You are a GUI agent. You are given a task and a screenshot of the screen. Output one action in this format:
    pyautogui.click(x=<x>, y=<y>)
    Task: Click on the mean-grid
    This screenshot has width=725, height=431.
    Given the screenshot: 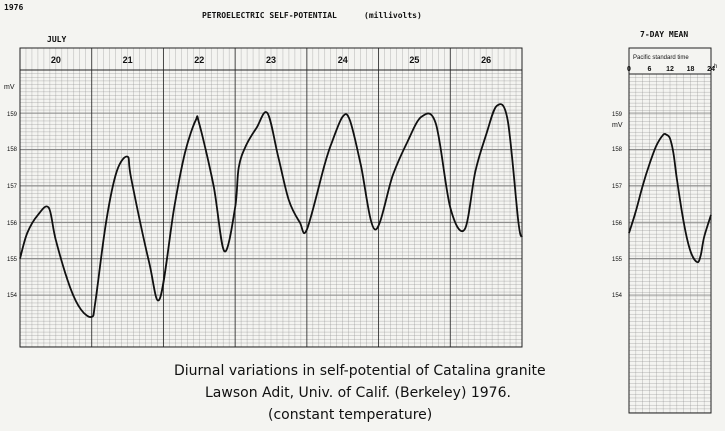 What is the action you would take?
    pyautogui.click(x=670, y=230)
    